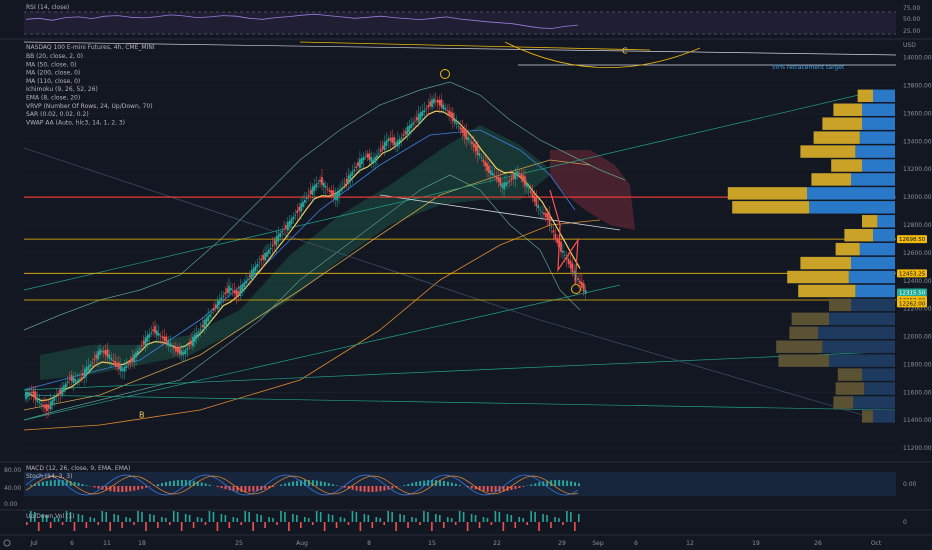  Describe the element at coordinates (53, 81) in the screenshot. I see `indicator-label: MA (110, close, 0)` at that location.